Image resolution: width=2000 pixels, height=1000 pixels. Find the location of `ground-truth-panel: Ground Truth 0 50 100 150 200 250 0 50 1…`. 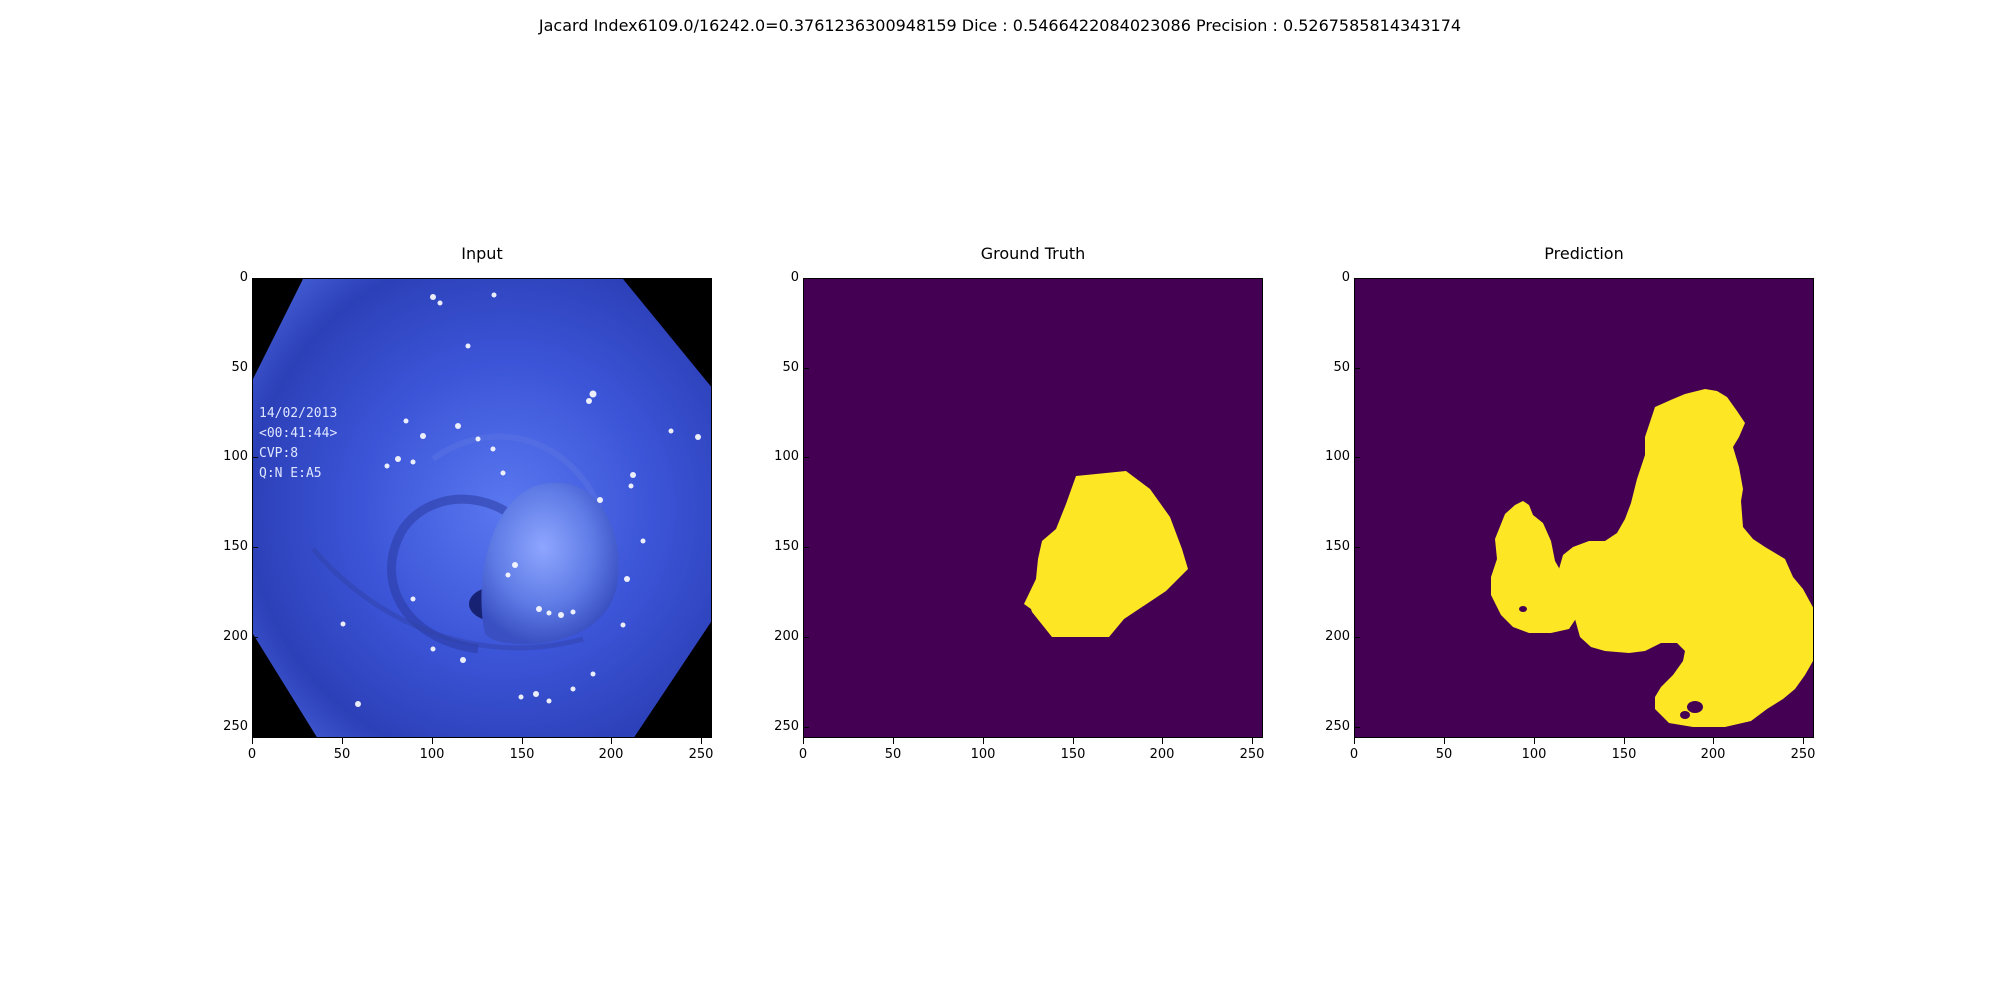

ground-truth-panel: Ground Truth 0 50 100 150 200 250 0 50 1… is located at coordinates (1019, 503).